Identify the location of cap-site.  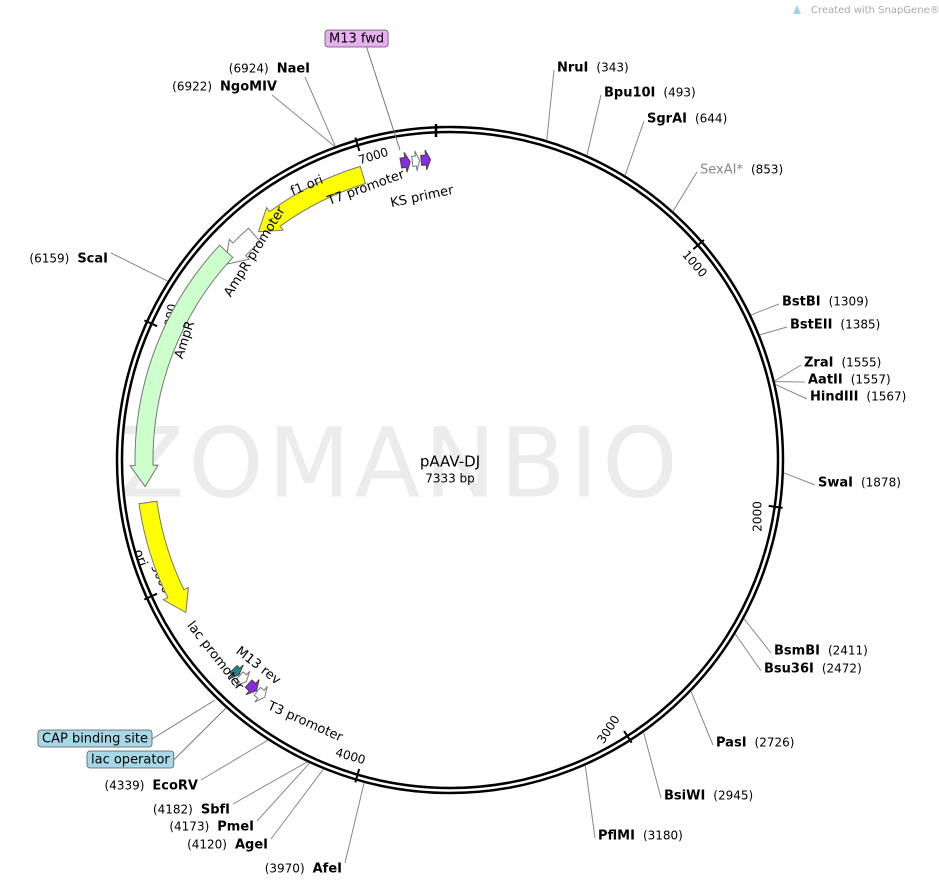
(236, 672).